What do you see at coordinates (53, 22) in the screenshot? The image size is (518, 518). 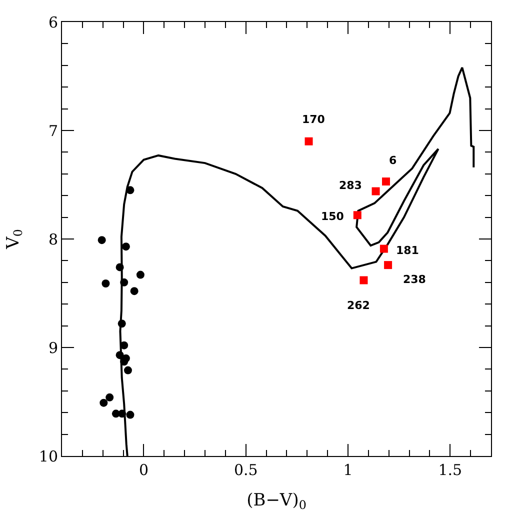 I see `y-tick-label: 6` at bounding box center [53, 22].